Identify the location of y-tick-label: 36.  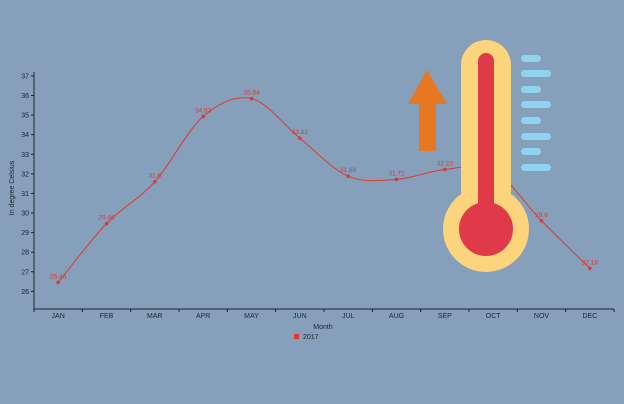
(25, 96).